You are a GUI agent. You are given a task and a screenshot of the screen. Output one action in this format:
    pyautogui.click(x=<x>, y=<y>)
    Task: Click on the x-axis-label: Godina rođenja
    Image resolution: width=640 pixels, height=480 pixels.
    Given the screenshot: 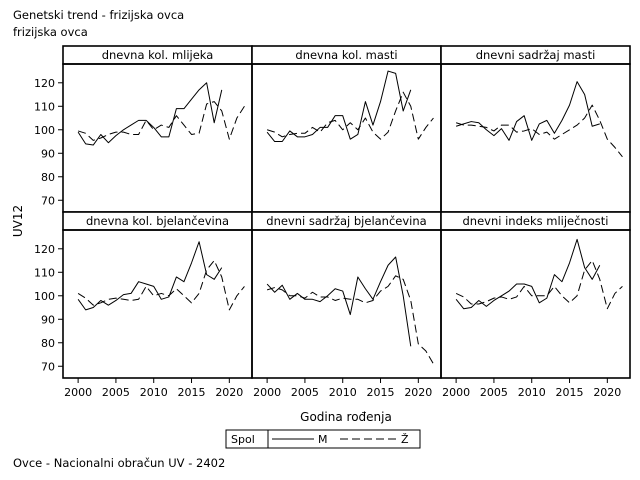 What is the action you would take?
    pyautogui.click(x=346, y=417)
    